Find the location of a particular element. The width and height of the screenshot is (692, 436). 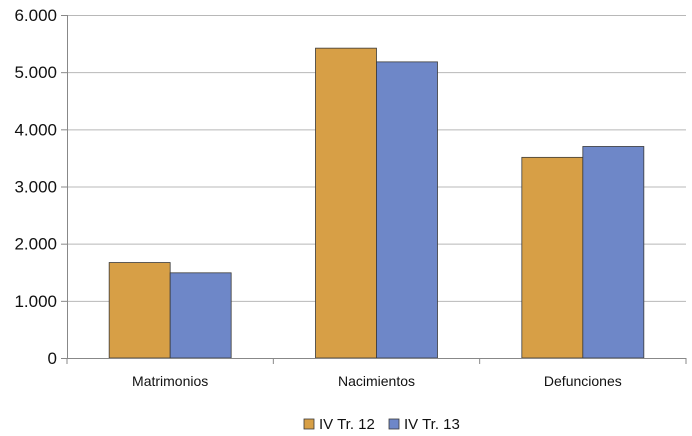

y-axis-ticks: 0 1.000 2.000 3.000 4.000 5.000 6.000 is located at coordinates (40, 187).